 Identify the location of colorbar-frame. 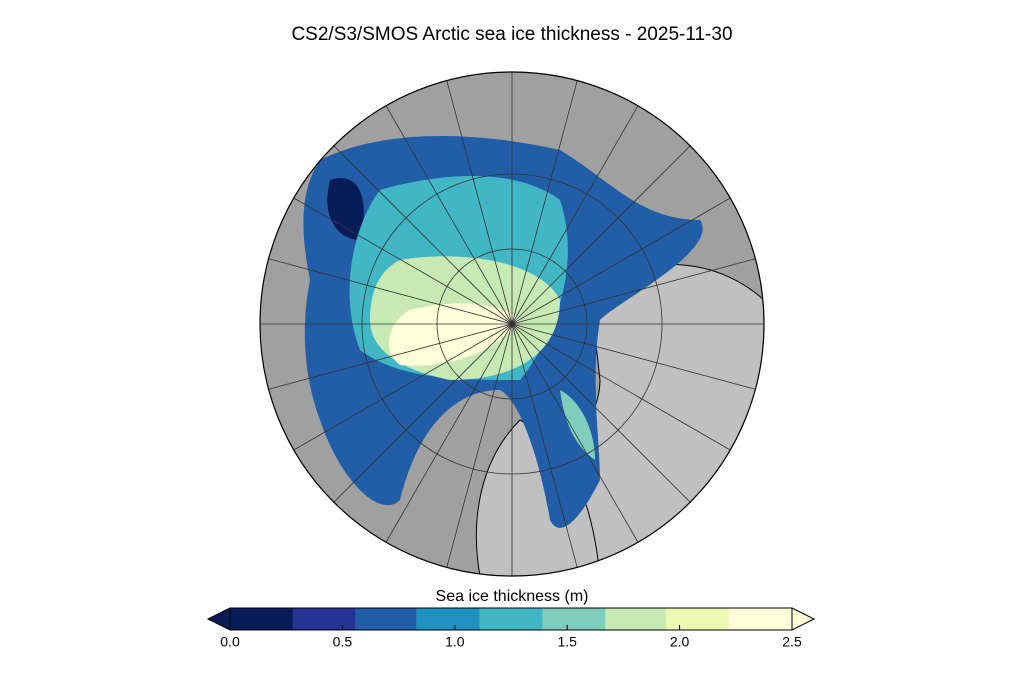
(511, 619).